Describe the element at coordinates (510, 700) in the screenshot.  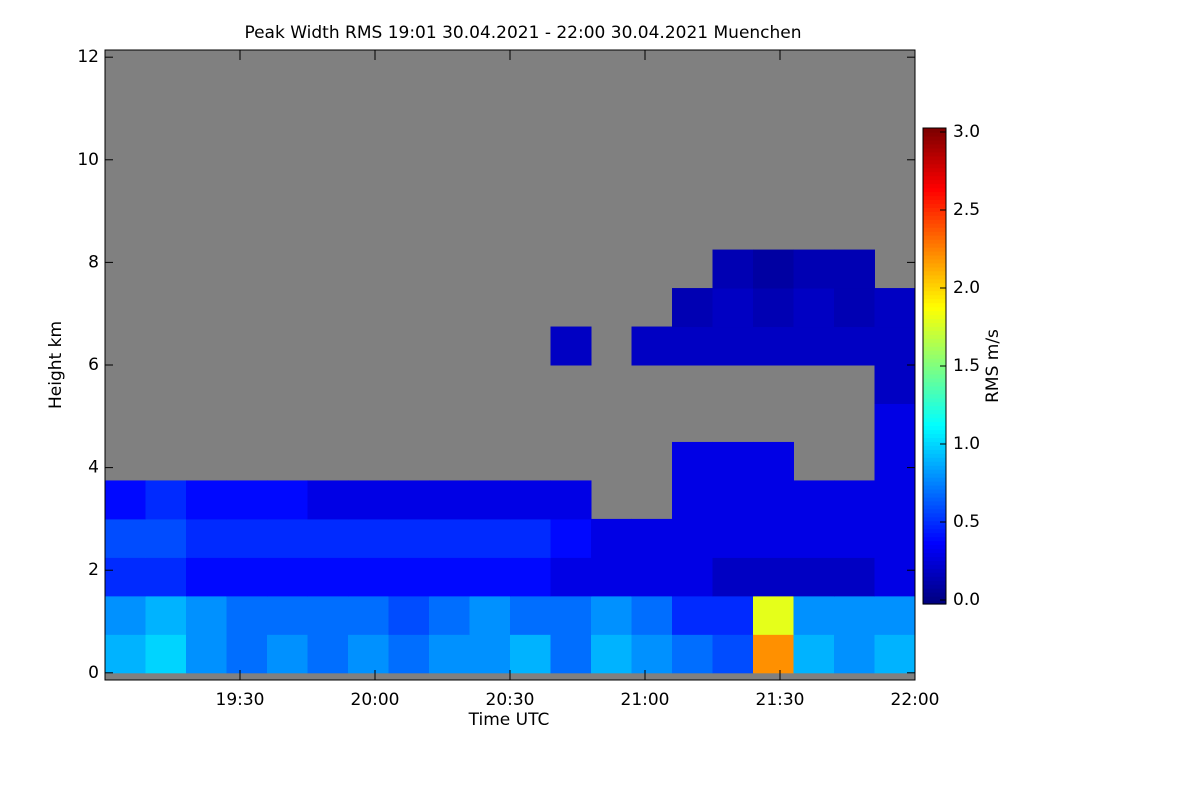
I see `x-tick-label: 20:30` at that location.